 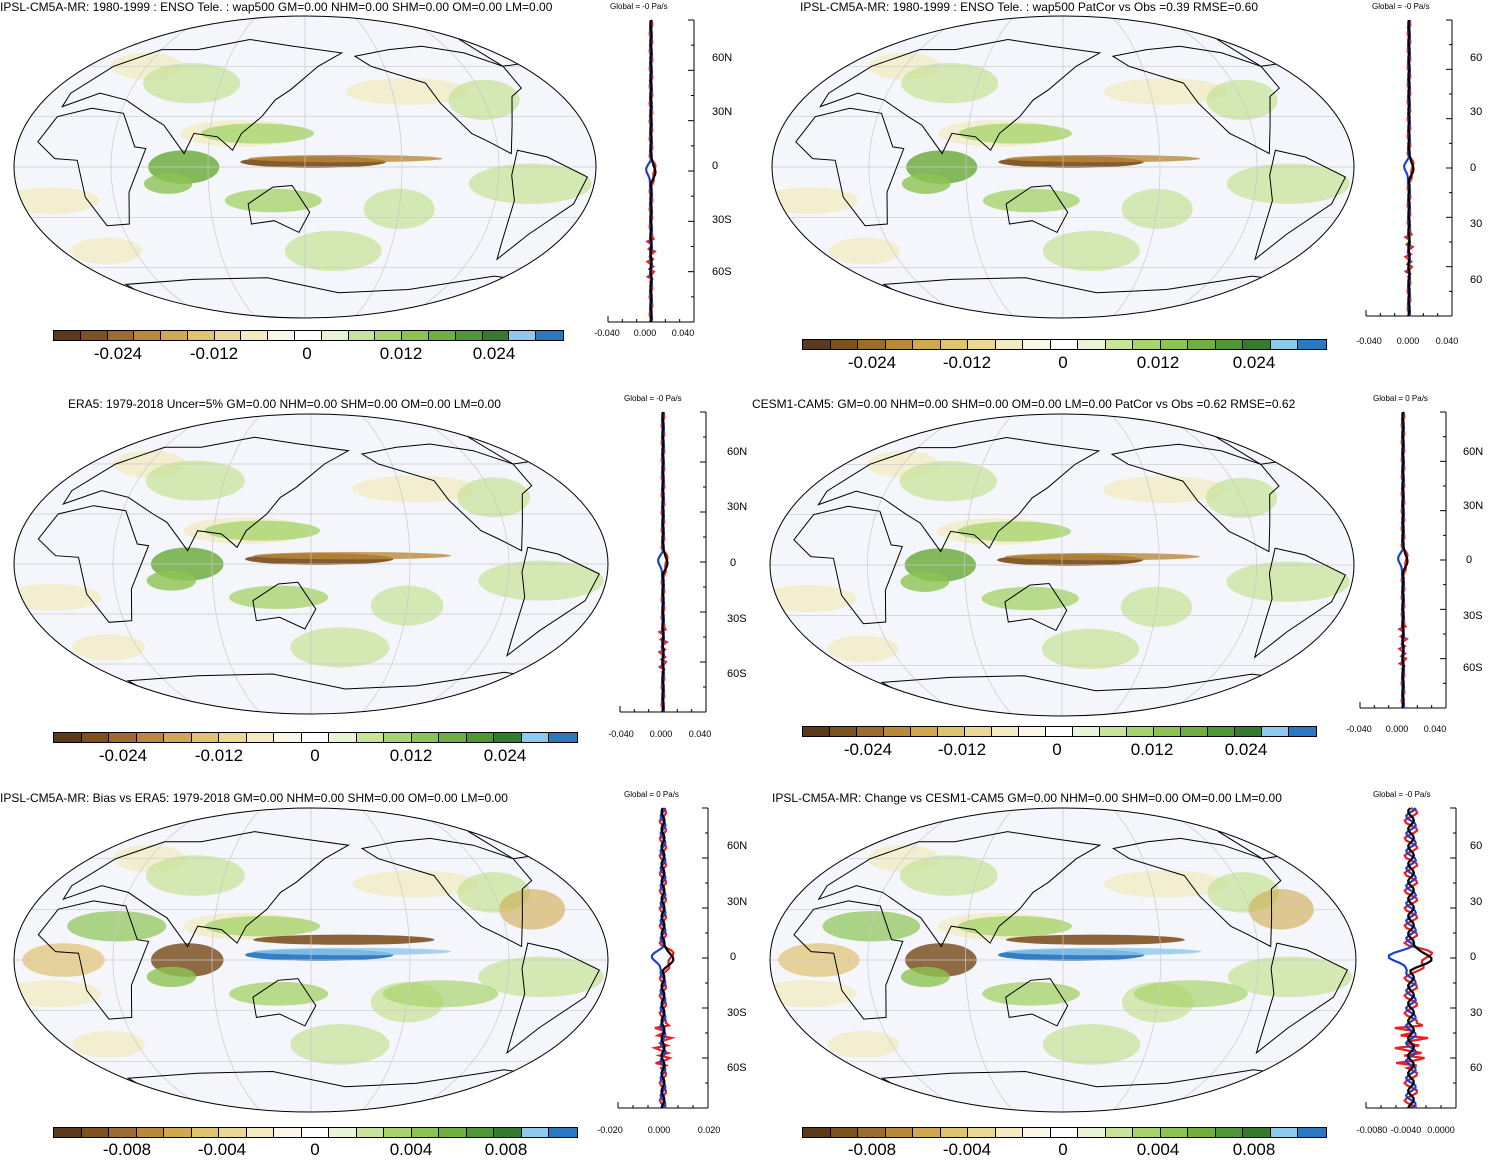 I want to click on colorbar-label: 0.008, so click(x=506, y=1149).